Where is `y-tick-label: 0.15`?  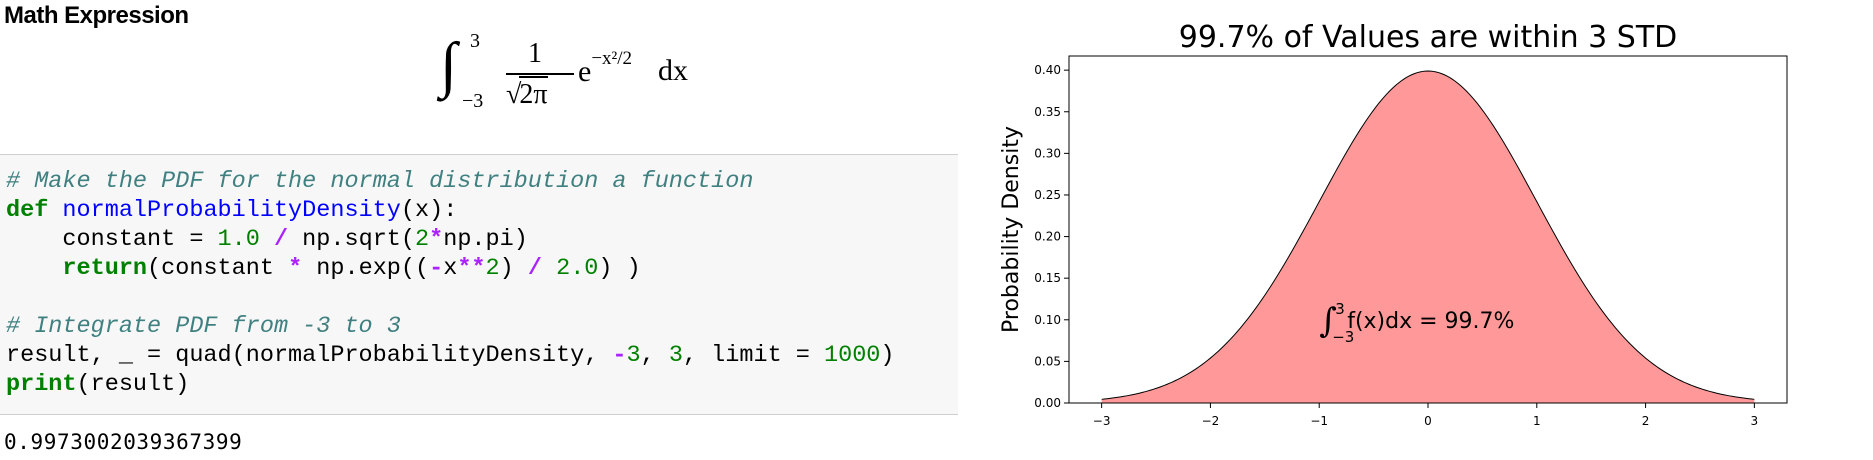
y-tick-label: 0.15 is located at coordinates (1047, 278).